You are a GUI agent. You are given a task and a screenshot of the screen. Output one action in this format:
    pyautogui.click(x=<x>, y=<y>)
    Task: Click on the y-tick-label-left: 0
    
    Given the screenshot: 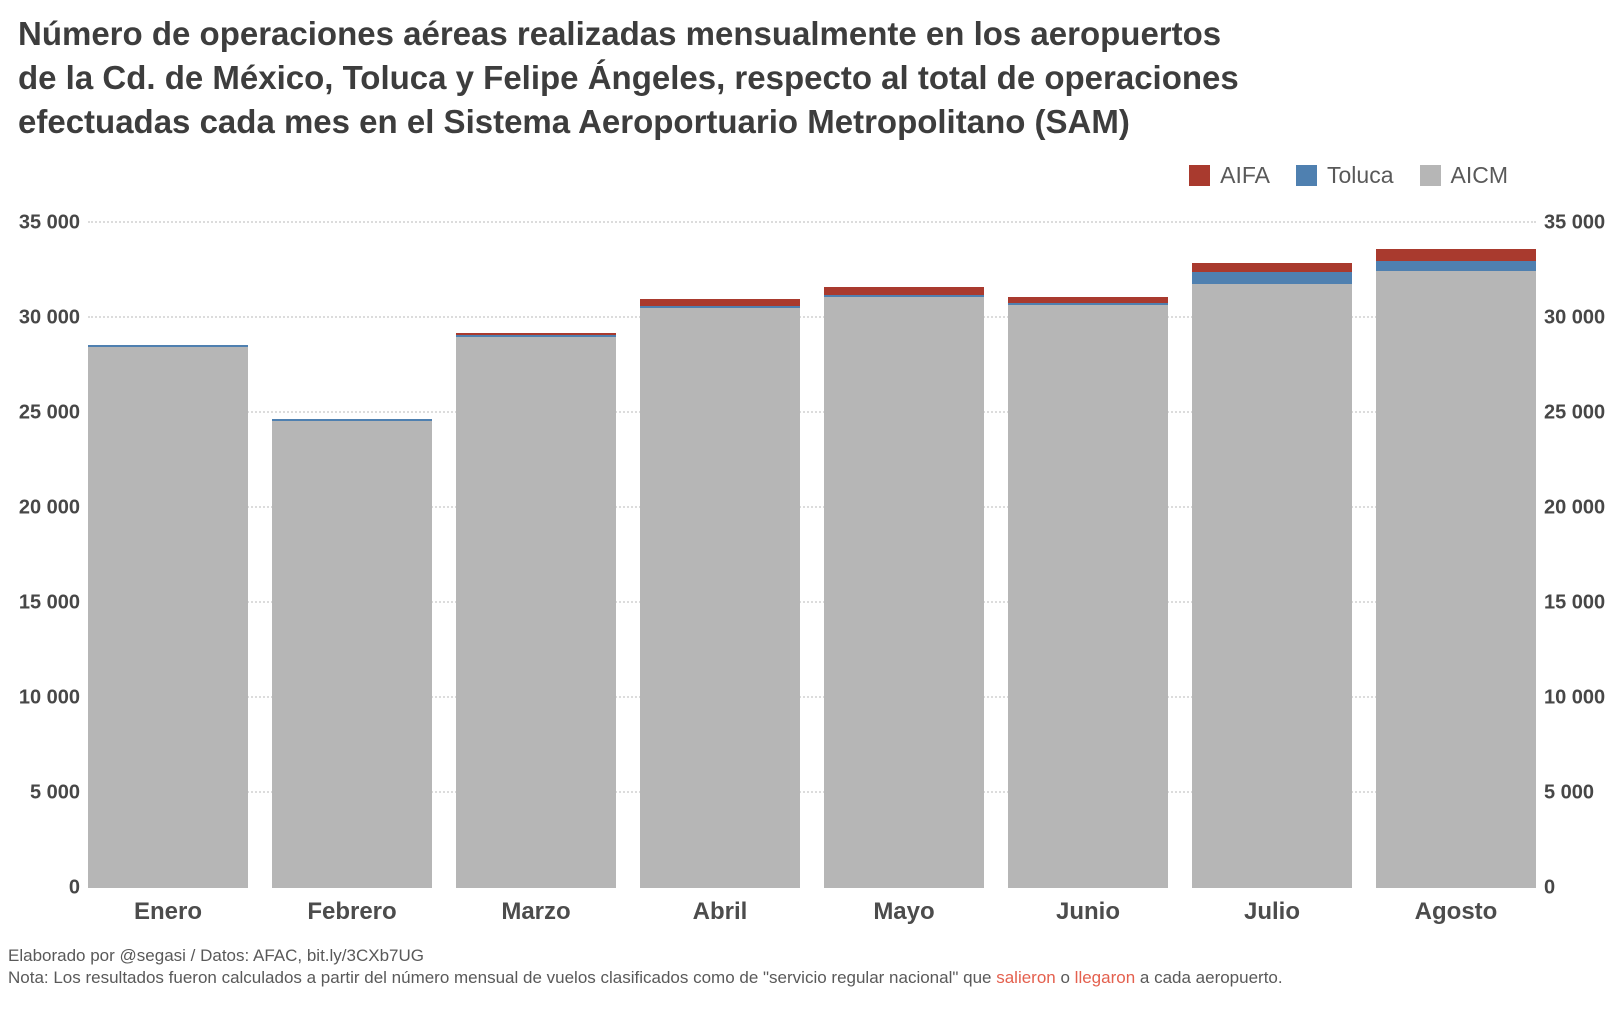 What is the action you would take?
    pyautogui.click(x=74, y=887)
    